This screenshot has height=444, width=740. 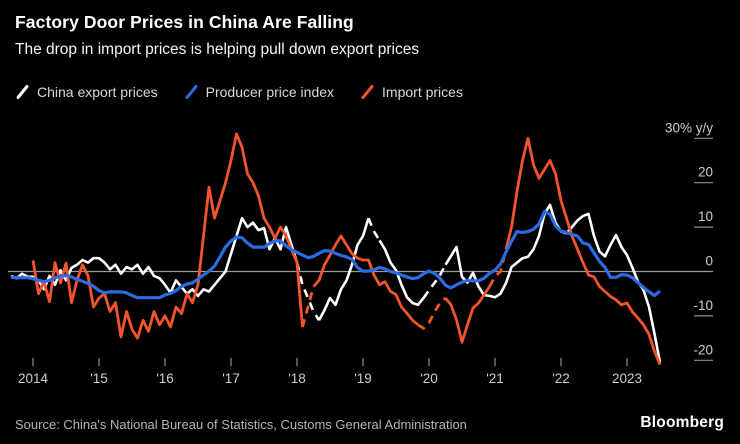 I want to click on y-axis-label: 30% y/y, so click(x=689, y=127).